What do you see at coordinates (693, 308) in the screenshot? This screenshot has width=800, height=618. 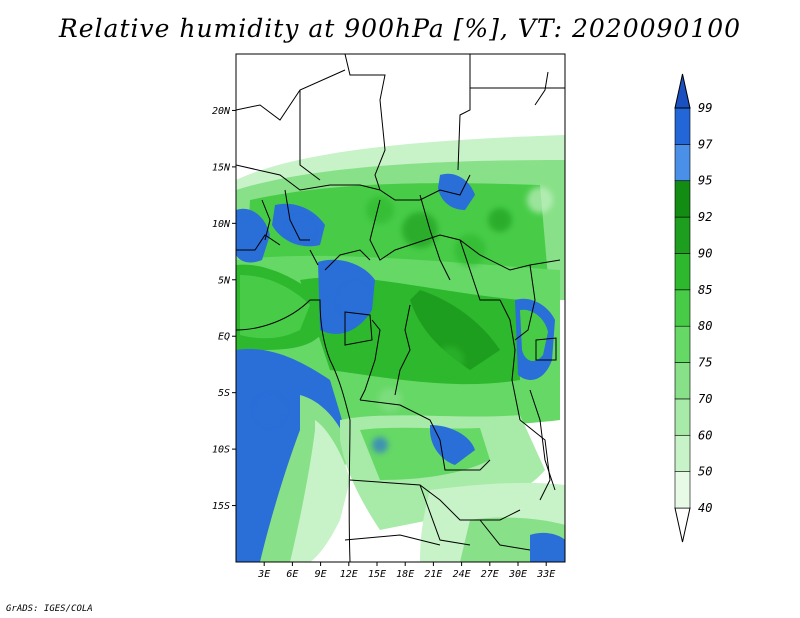 I see `colorbar: 40 50 60 70 75 80 85 90 92 95 97 99` at bounding box center [693, 308].